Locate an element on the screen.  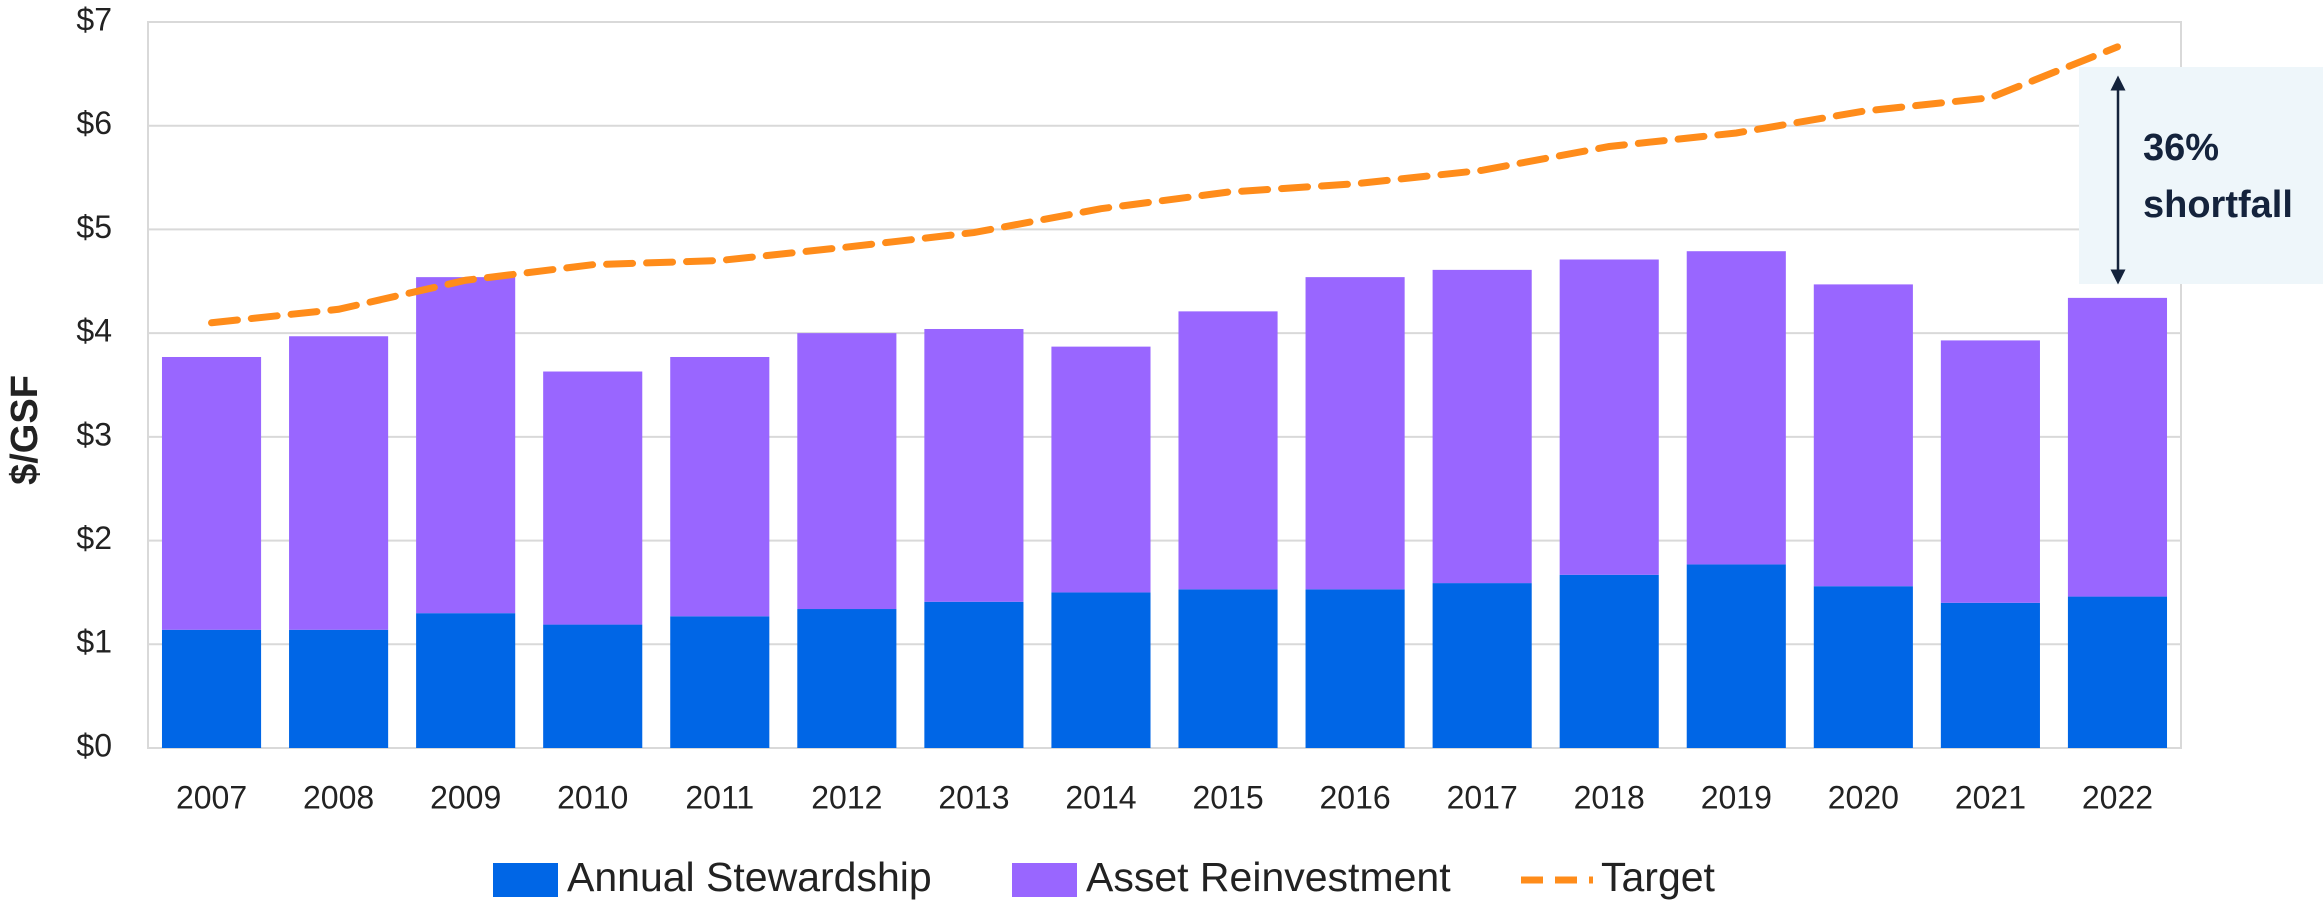
x-tick-label: 2019 is located at coordinates (1736, 797).